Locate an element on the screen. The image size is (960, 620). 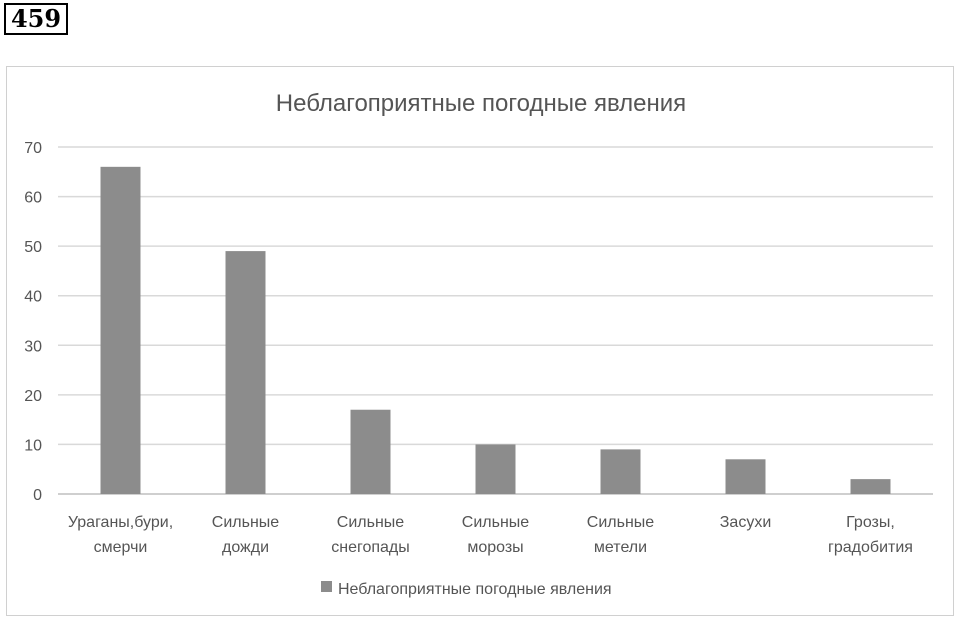
x-tick-label: Сильные снегопады is located at coordinates (370, 535).